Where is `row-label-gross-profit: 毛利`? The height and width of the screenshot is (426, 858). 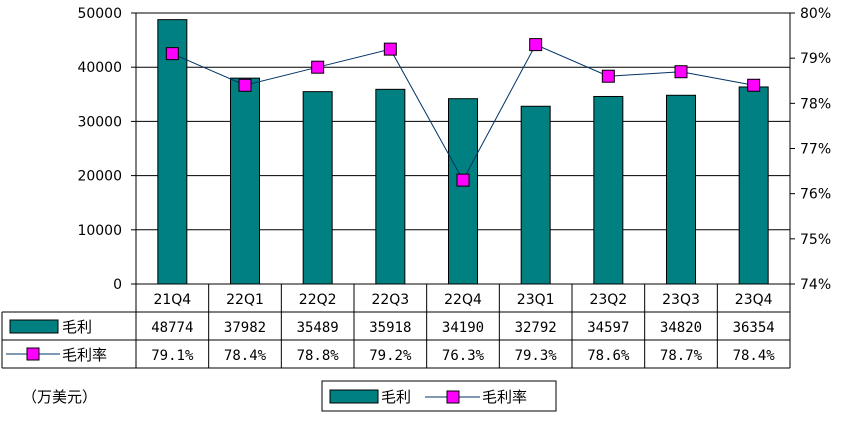 row-label-gross-profit: 毛利 is located at coordinates (77, 327).